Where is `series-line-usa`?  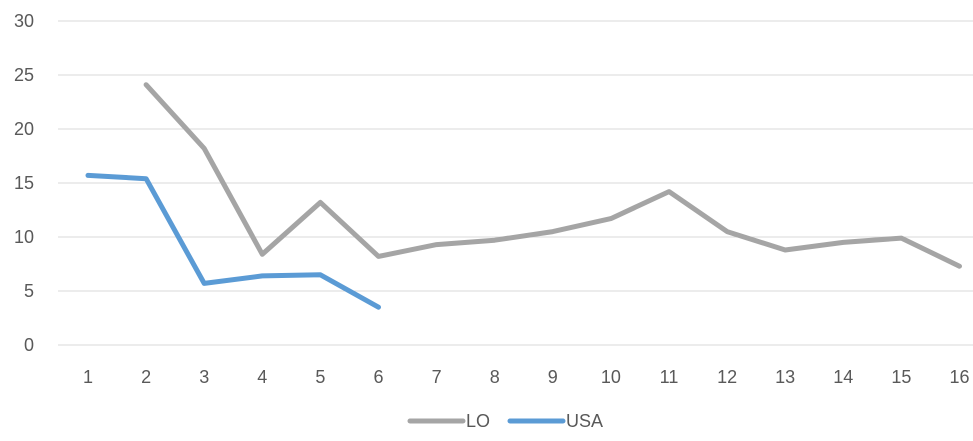 series-line-usa is located at coordinates (233, 241).